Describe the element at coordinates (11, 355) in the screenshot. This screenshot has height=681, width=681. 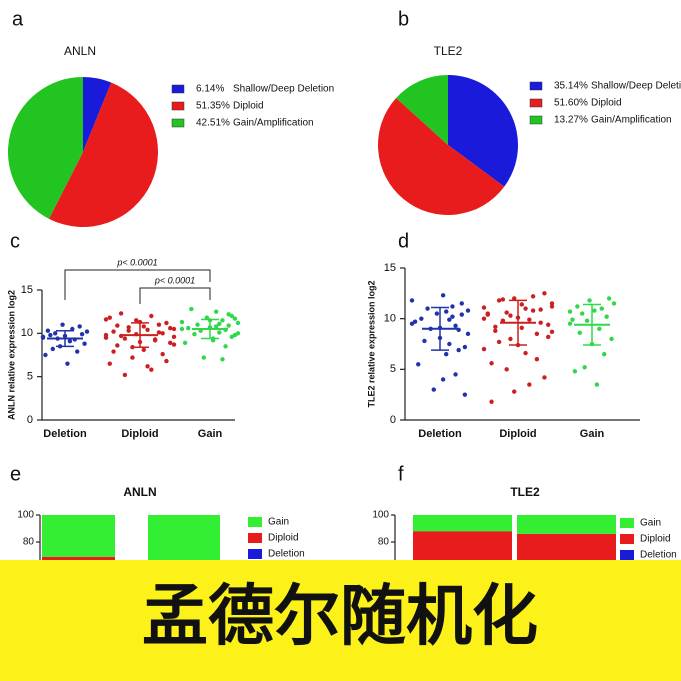
I see `y-axis-label: ANLN relative expression log2` at that location.